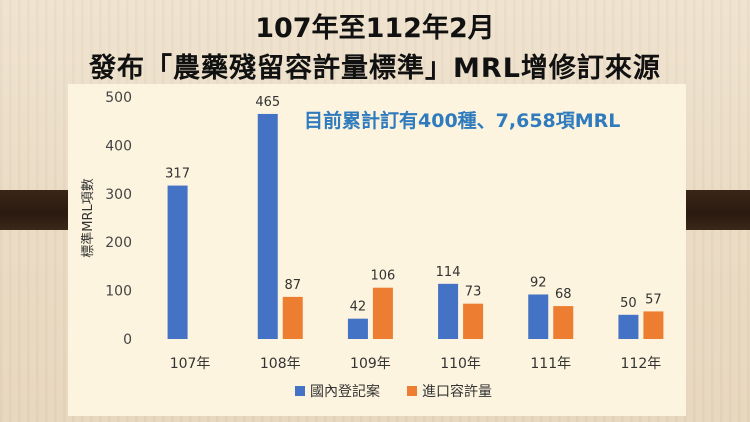  Describe the element at coordinates (127, 340) in the screenshot. I see `y-tick-label: 0` at that location.